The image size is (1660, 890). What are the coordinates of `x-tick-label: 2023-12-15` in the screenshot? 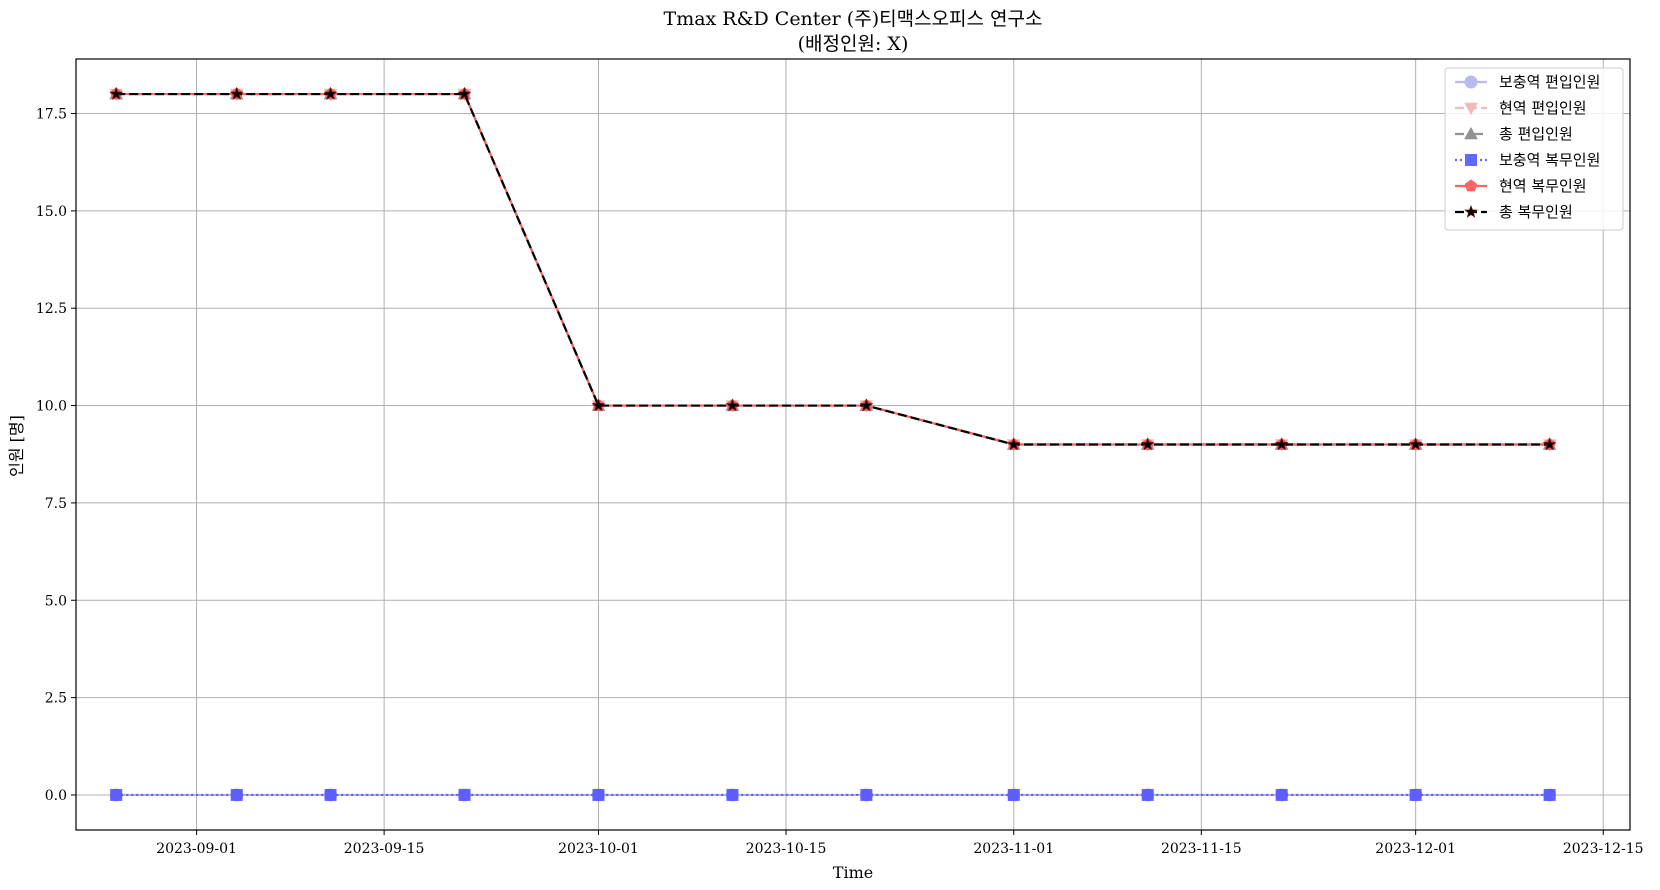 It's located at (1603, 849).